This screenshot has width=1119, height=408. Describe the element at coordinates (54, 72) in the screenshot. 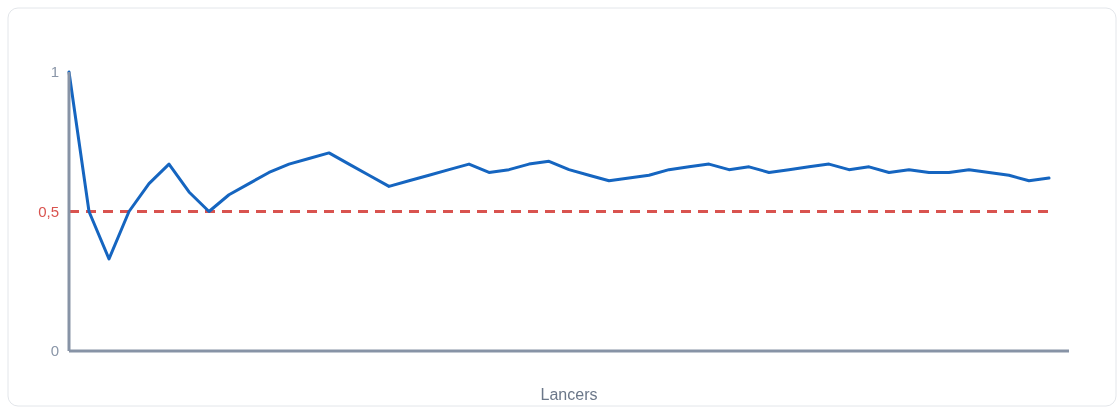

I see `y-tick-label: 1` at that location.